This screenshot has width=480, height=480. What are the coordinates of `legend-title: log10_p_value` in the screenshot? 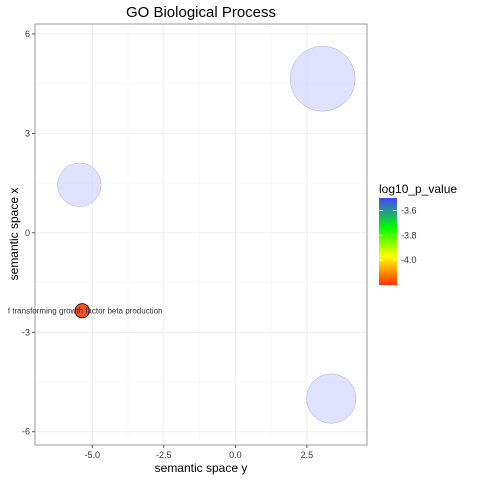 It's located at (418, 189).